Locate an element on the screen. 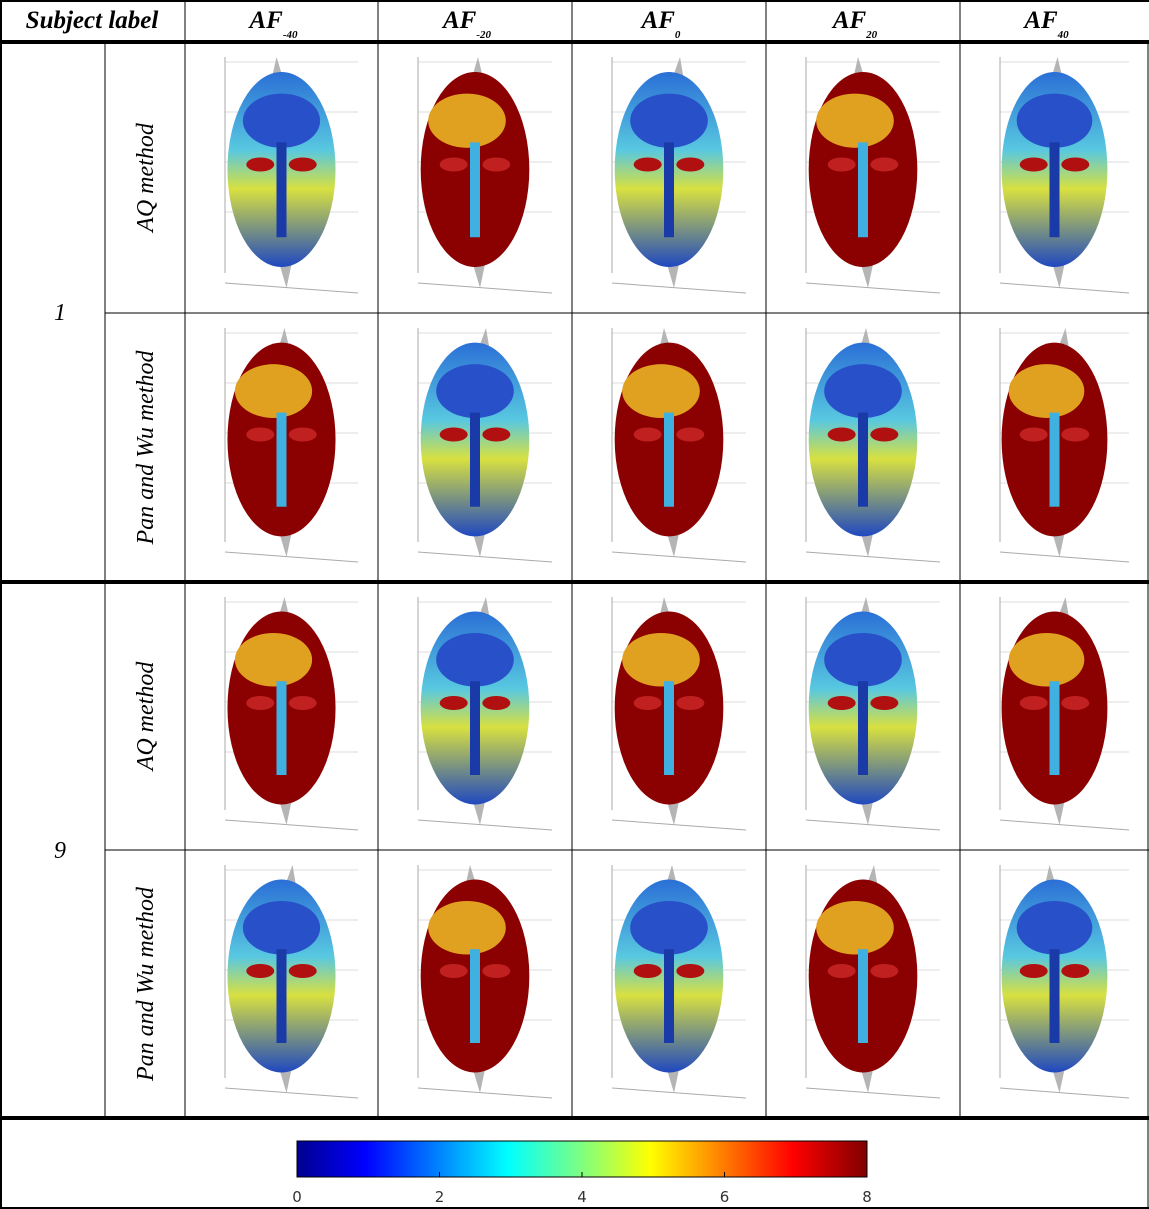 This screenshot has height=1209, width=1149. header-angle: AF0 is located at coordinates (660, 24).